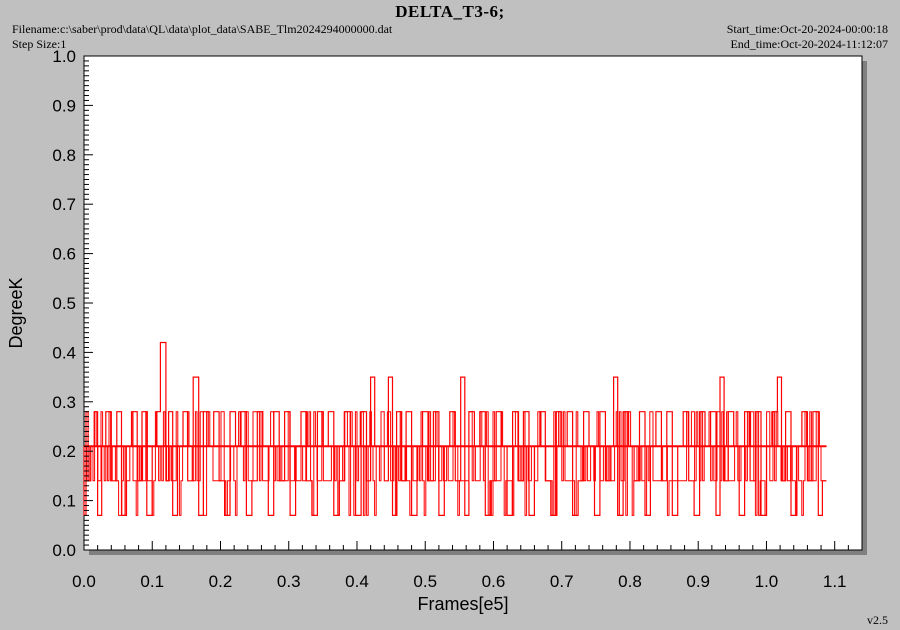  I want to click on y-tick-label: 0.5, so click(64, 303).